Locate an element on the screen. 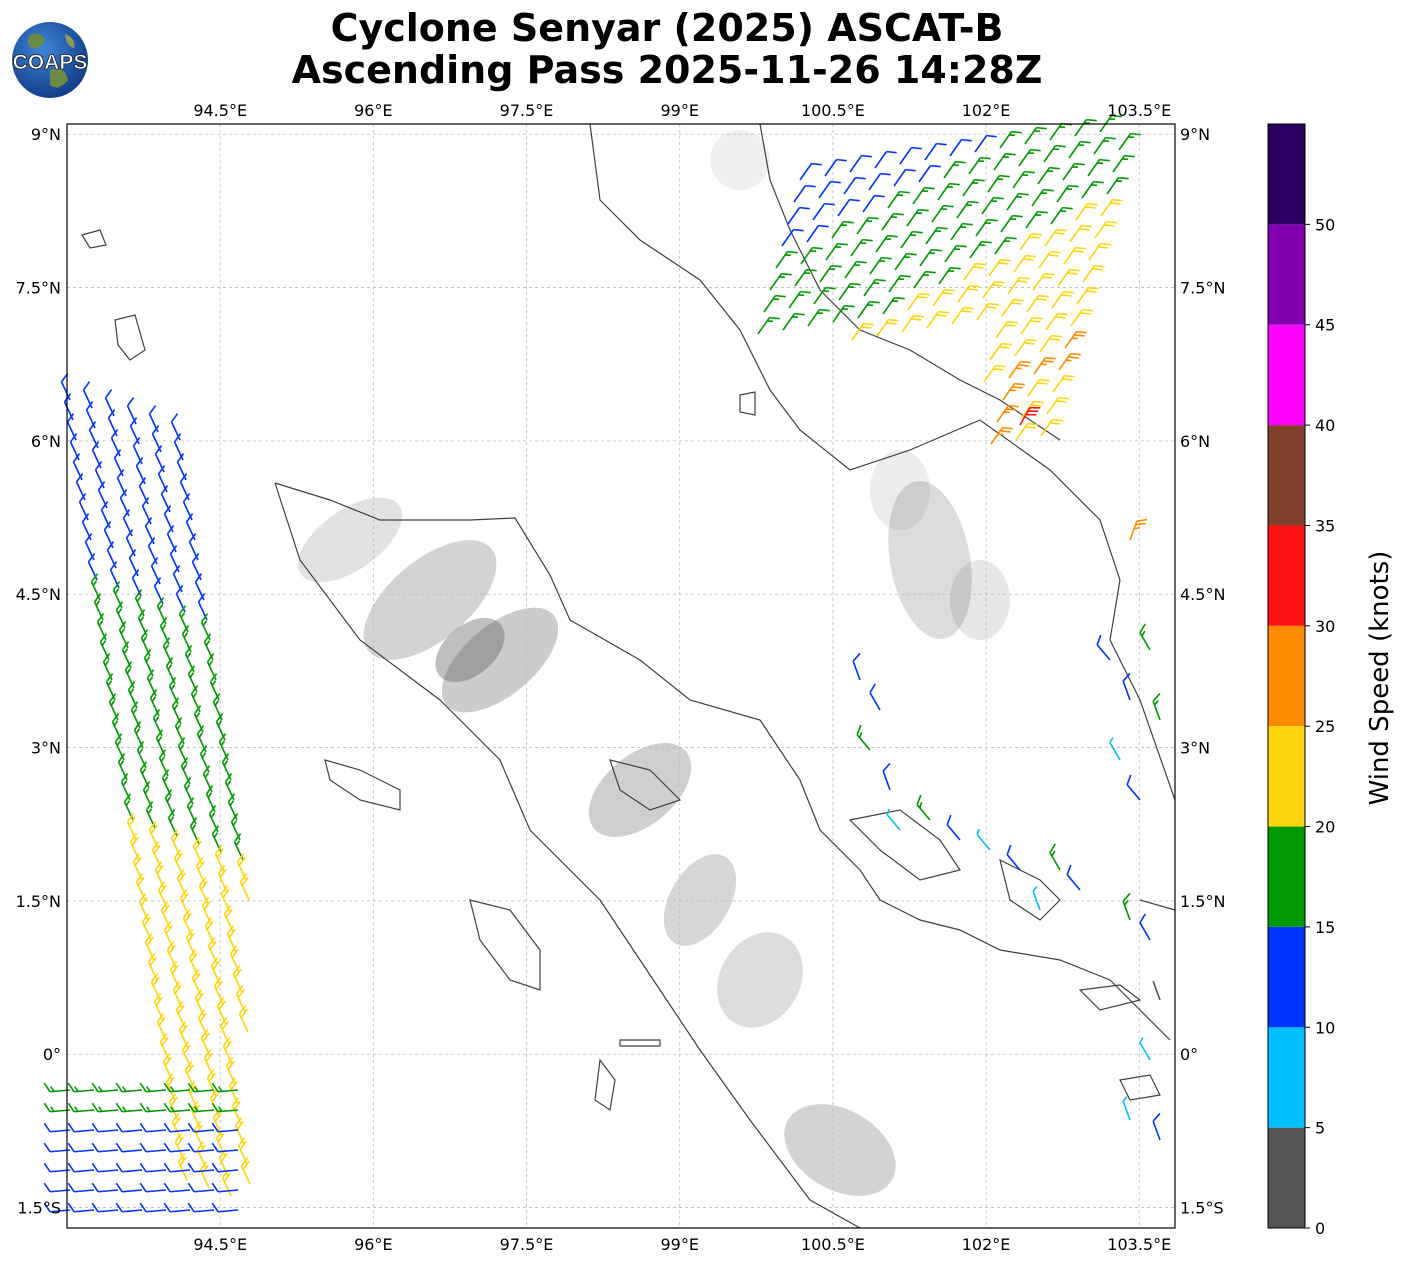  lon-tick-label-top: 102°E is located at coordinates (986, 110).